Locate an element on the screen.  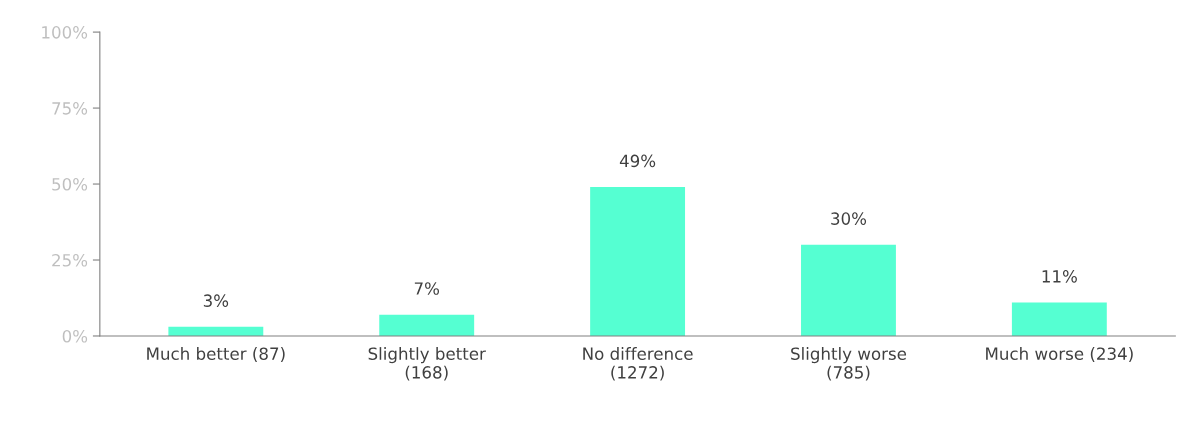
x-tick-label: Much better (87) is located at coordinates (216, 354).